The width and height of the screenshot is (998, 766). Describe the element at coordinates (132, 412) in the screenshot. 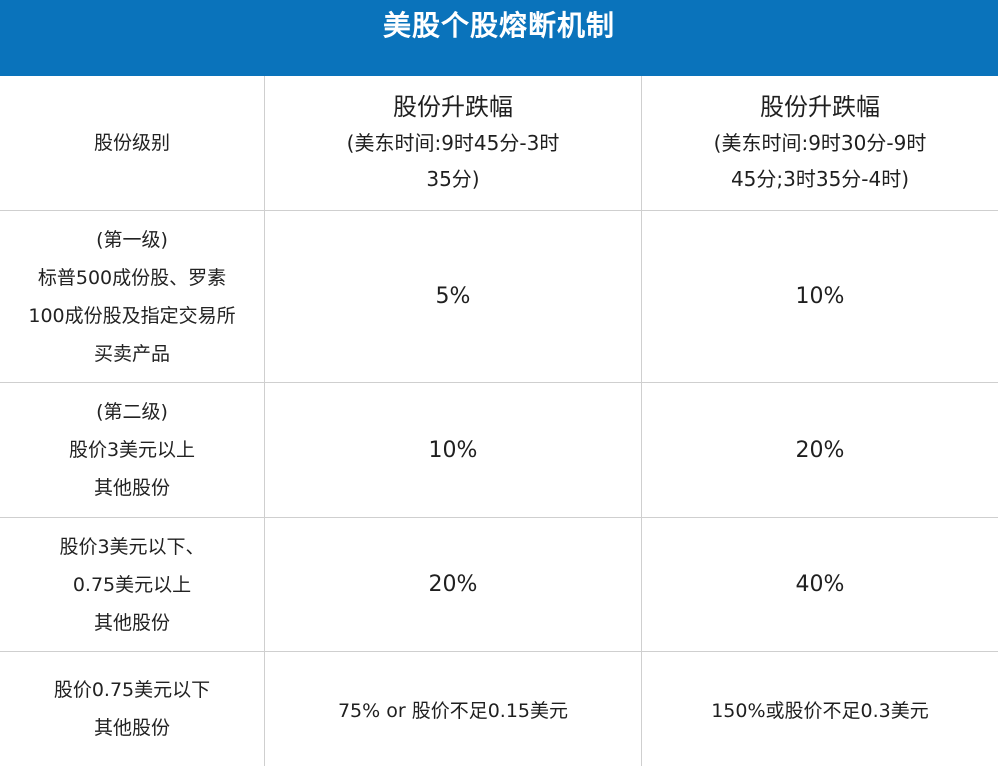

I see `level-line: (第二级)` at that location.